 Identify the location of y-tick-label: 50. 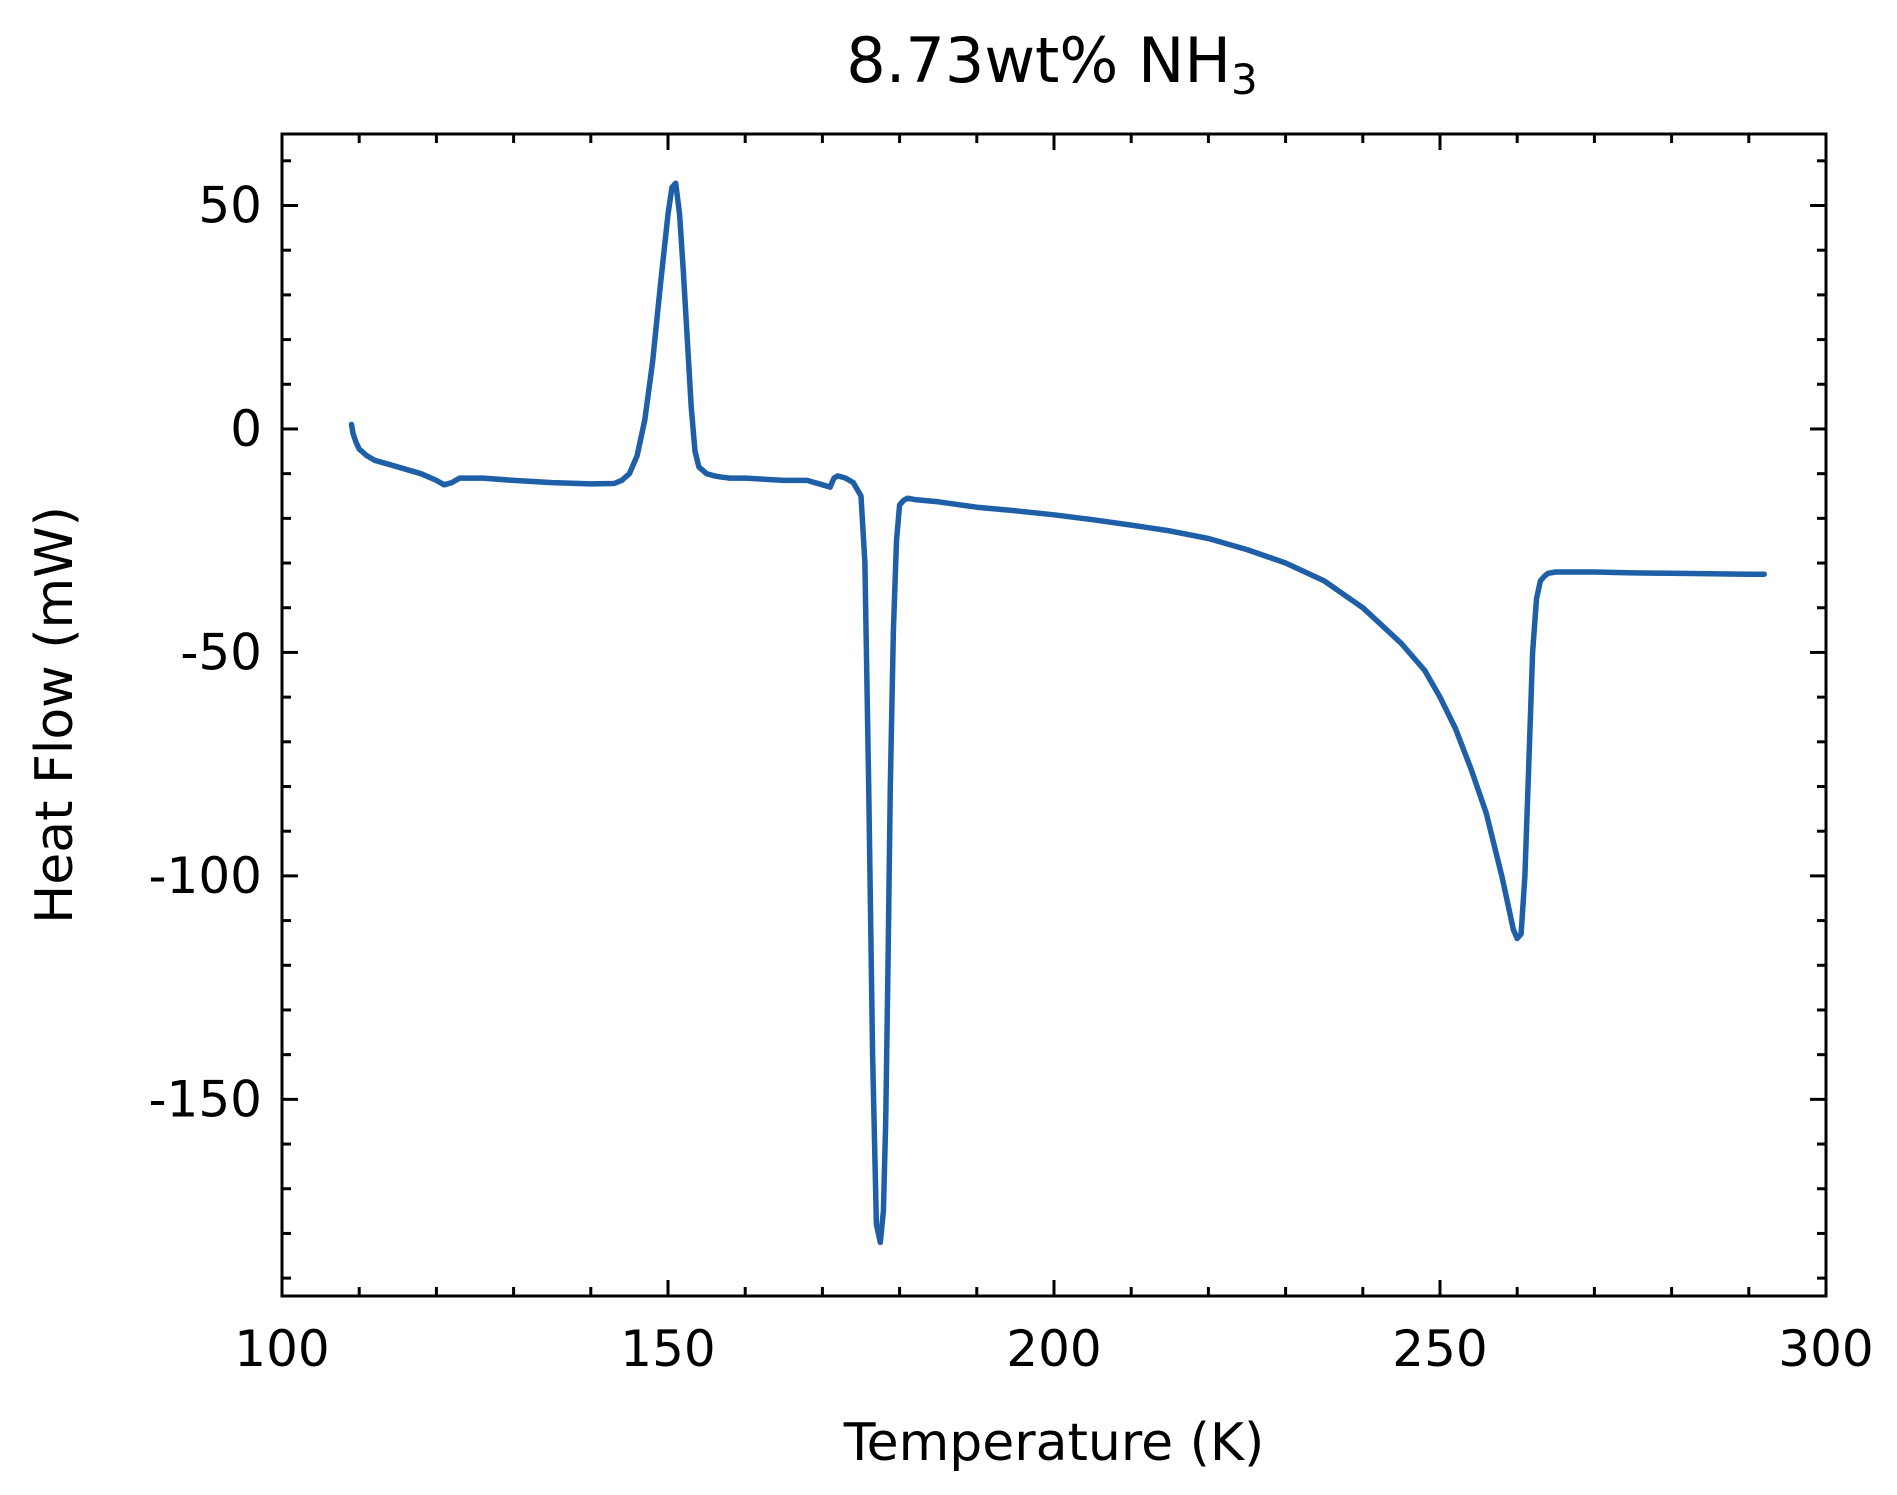
(230, 206).